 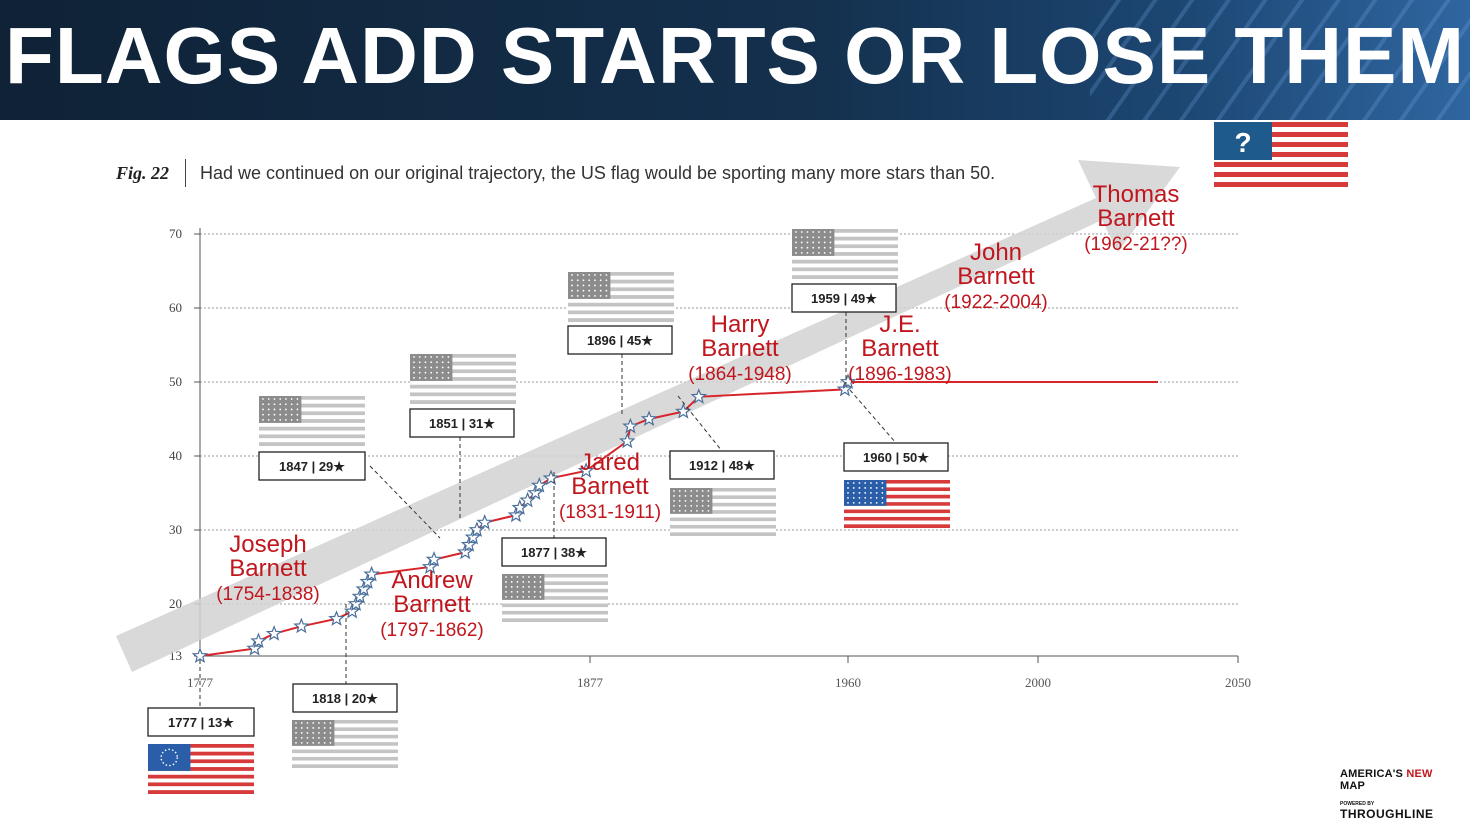 What do you see at coordinates (897, 504) in the screenshot?
I see `flag-1960` at bounding box center [897, 504].